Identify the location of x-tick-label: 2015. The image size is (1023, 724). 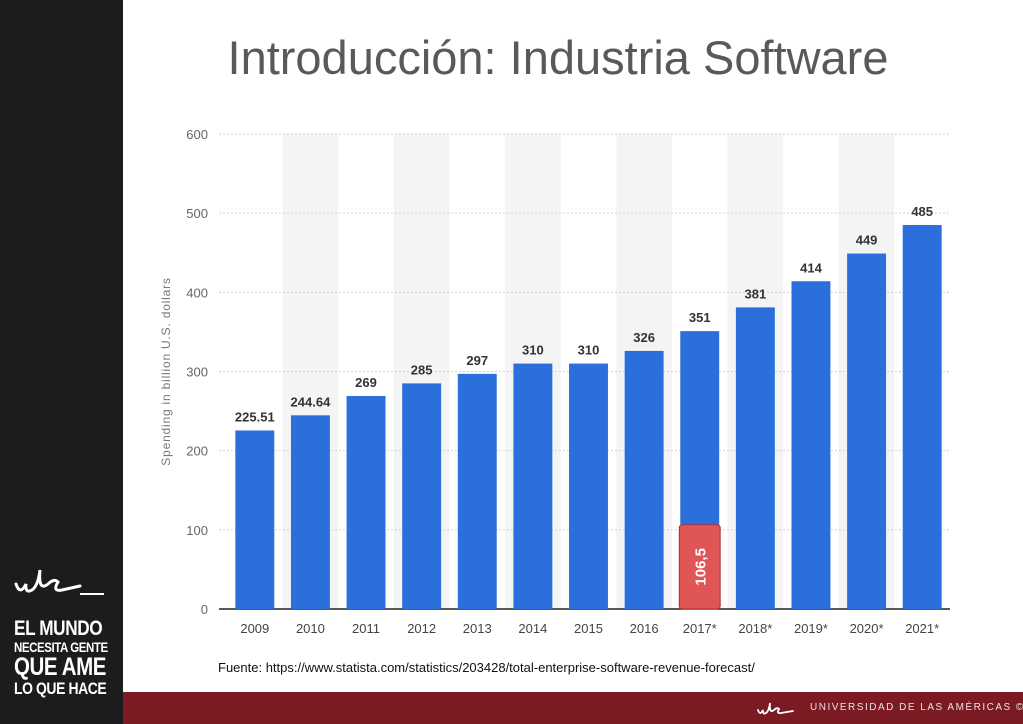
(588, 628).